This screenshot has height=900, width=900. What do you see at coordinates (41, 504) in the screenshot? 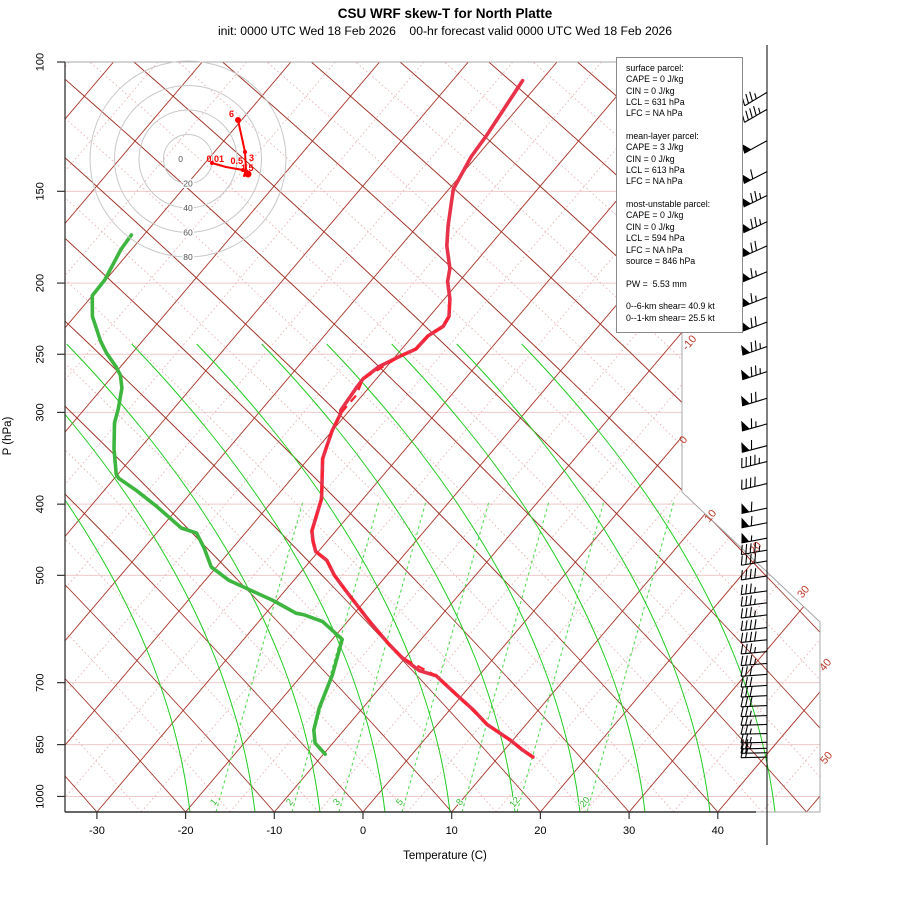
I see `svg-text: 400` at bounding box center [41, 504].